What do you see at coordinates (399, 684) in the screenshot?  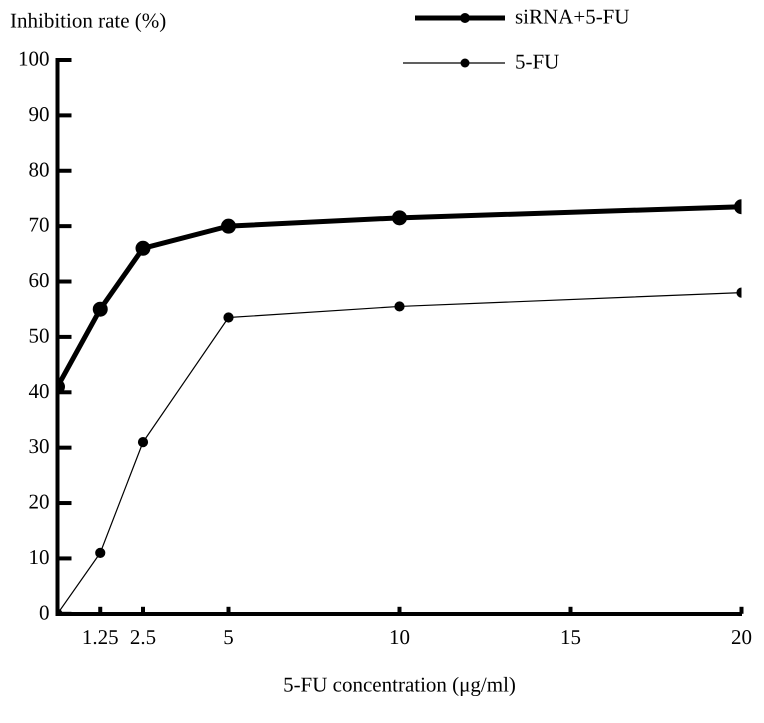 I see `x-axis-title: 5-FU concentration (μg/ml)` at bounding box center [399, 684].